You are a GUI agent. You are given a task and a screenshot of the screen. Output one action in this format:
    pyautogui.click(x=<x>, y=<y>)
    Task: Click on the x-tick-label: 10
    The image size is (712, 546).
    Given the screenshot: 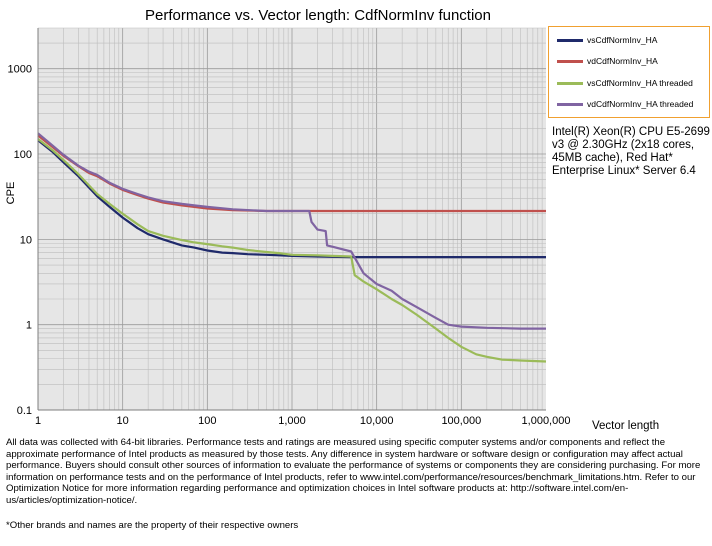 What is the action you would take?
    pyautogui.click(x=123, y=421)
    